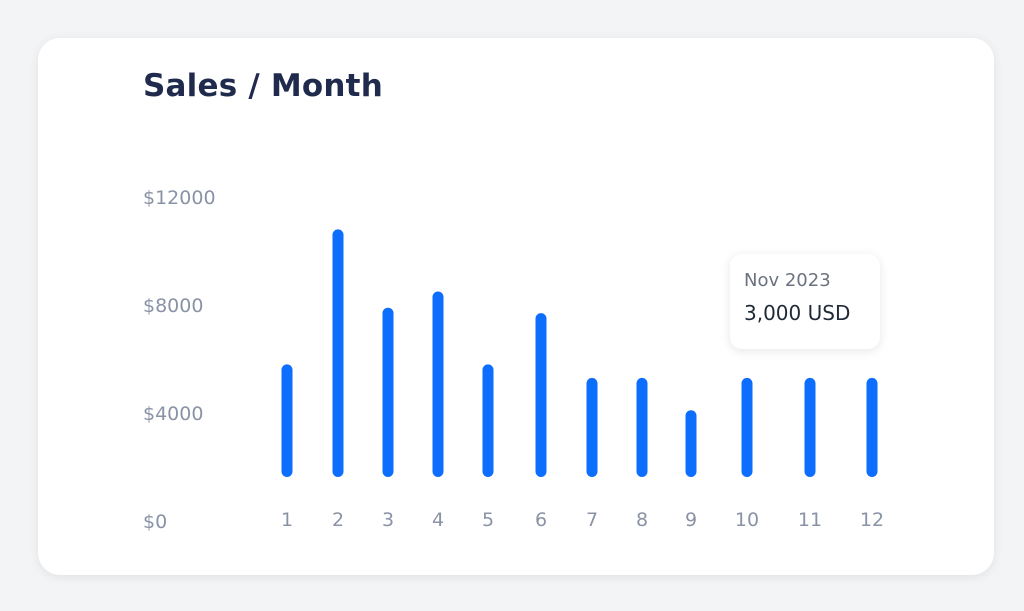 This screenshot has width=1024, height=611. Describe the element at coordinates (438, 520) in the screenshot. I see `x-tick-label: 4` at that location.